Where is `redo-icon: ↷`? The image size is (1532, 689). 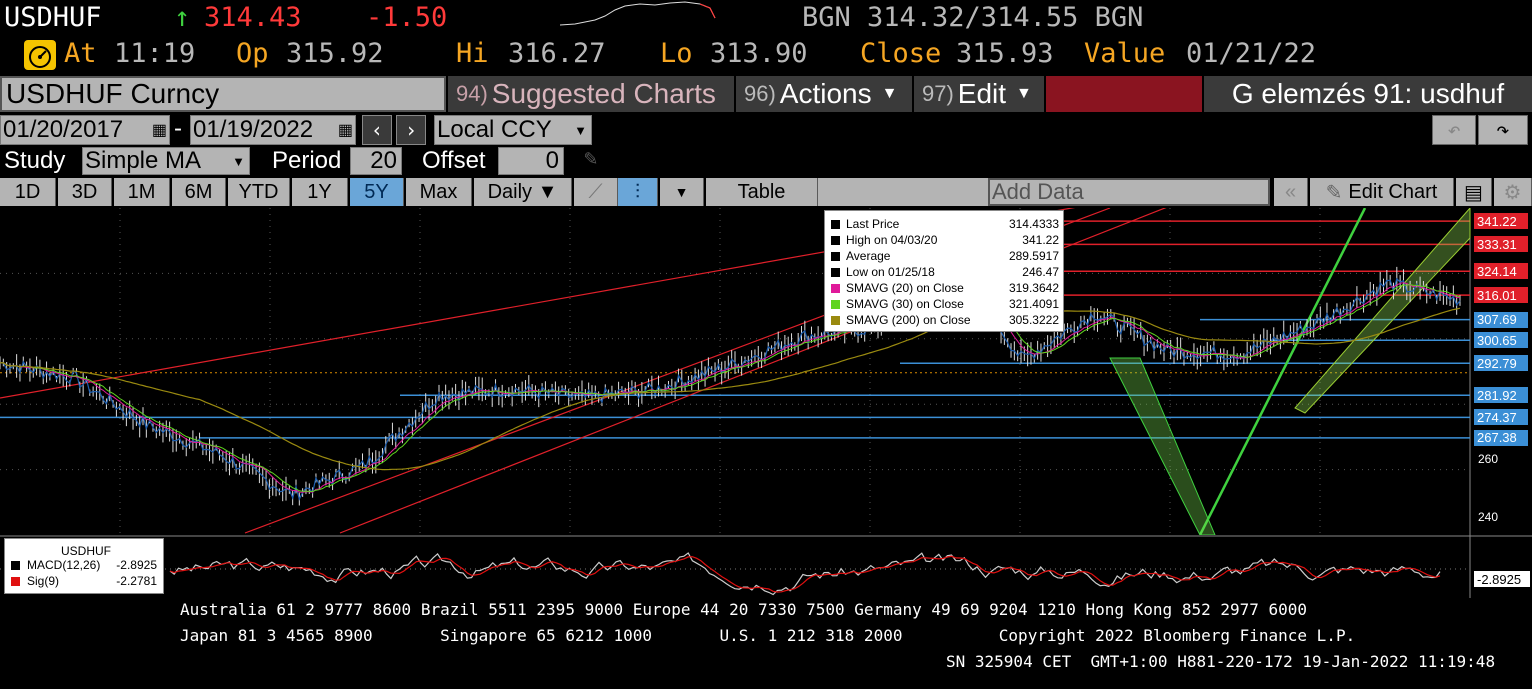
redo-icon: ↷ is located at coordinates (1503, 130).